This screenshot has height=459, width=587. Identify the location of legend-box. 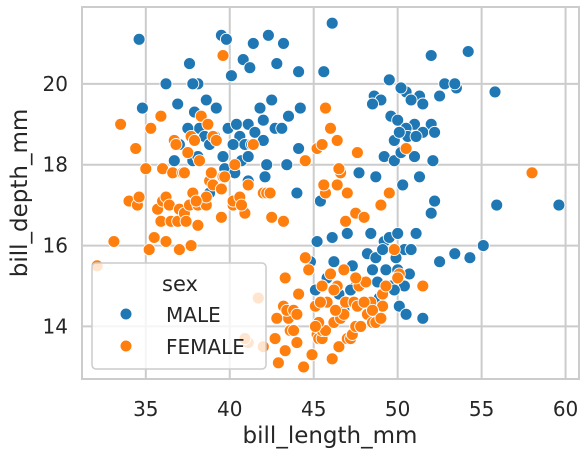
(179, 316).